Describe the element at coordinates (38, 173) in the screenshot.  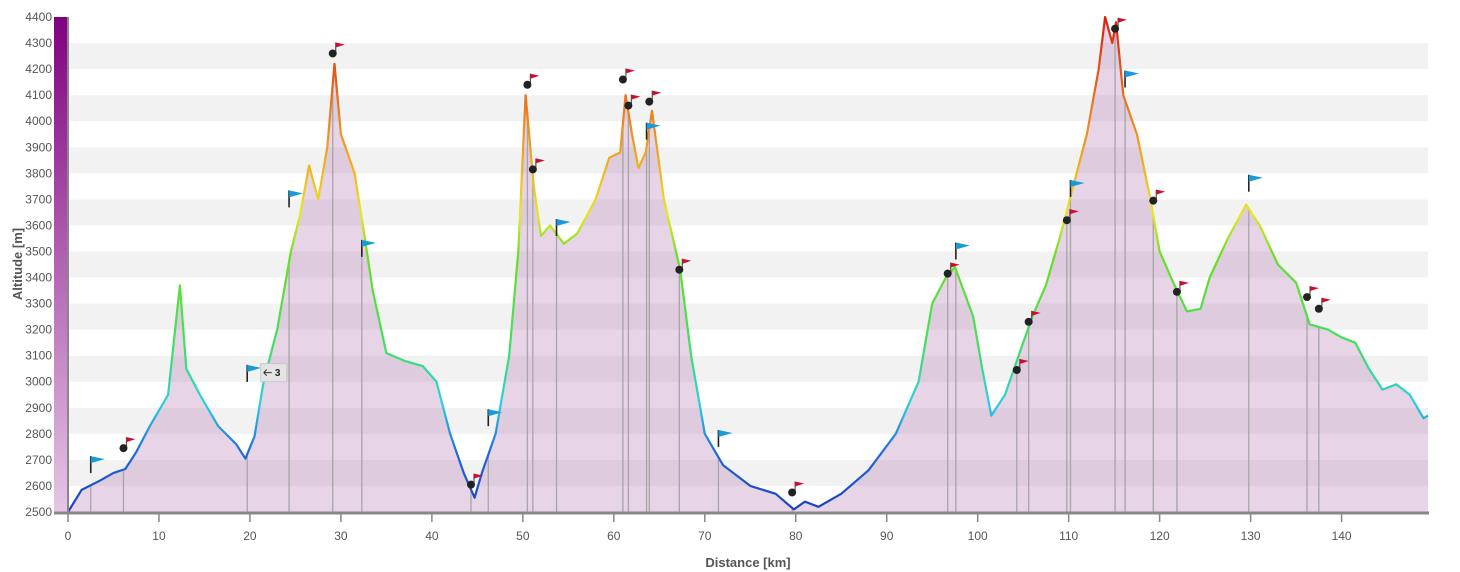
I see `y-tick-label: 3800` at that location.